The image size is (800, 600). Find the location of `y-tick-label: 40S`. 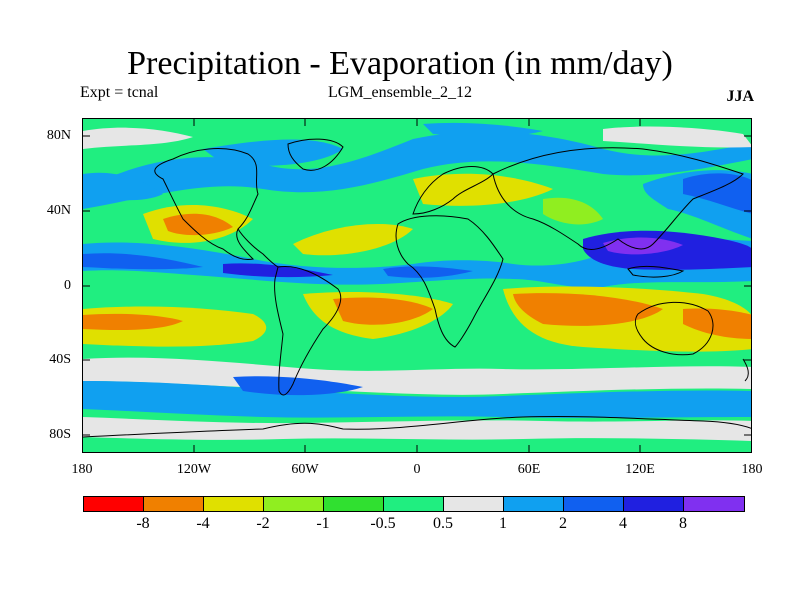

y-tick-label: 40S is located at coordinates (60, 359).